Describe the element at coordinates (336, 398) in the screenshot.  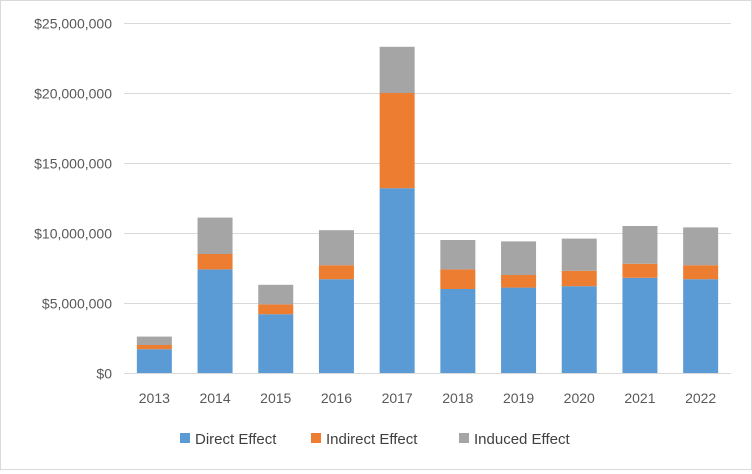
I see `x-tick-label: 2016` at that location.